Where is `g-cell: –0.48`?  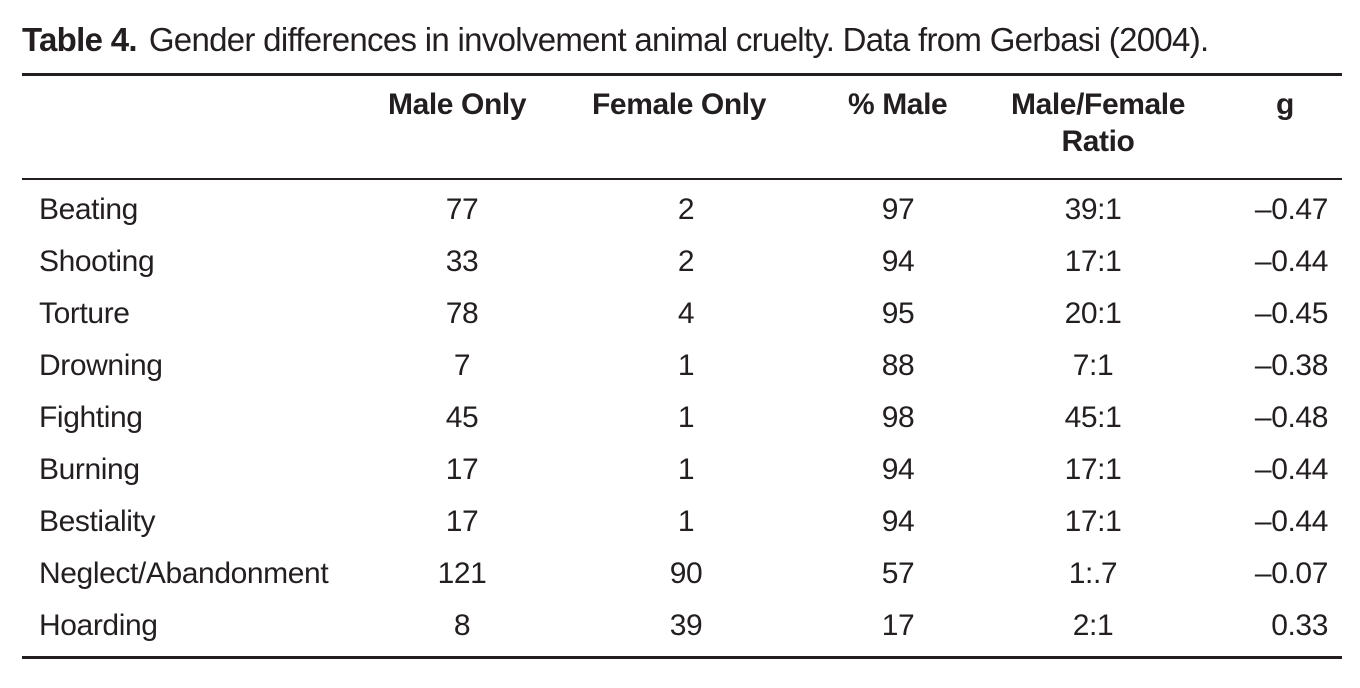 g-cell: –0.48 is located at coordinates (1291, 417).